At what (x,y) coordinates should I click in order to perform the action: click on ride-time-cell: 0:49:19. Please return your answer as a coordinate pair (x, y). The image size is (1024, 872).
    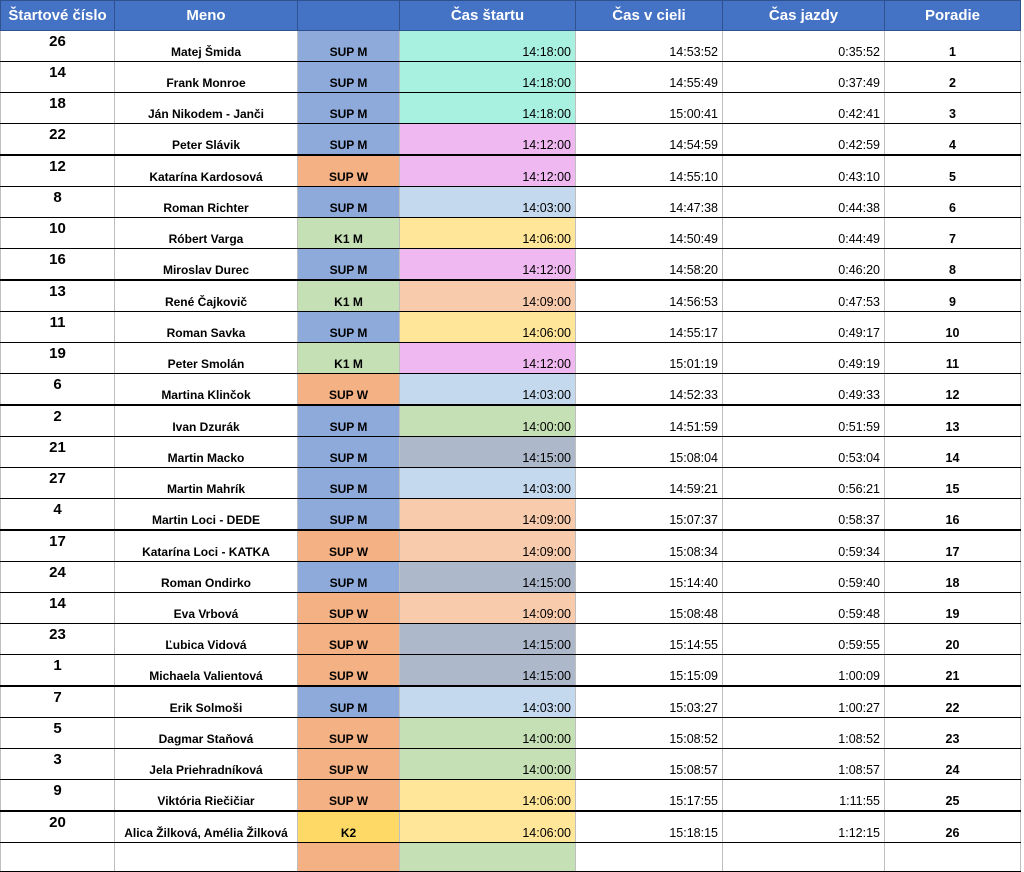
    Looking at the image, I should click on (803, 358).